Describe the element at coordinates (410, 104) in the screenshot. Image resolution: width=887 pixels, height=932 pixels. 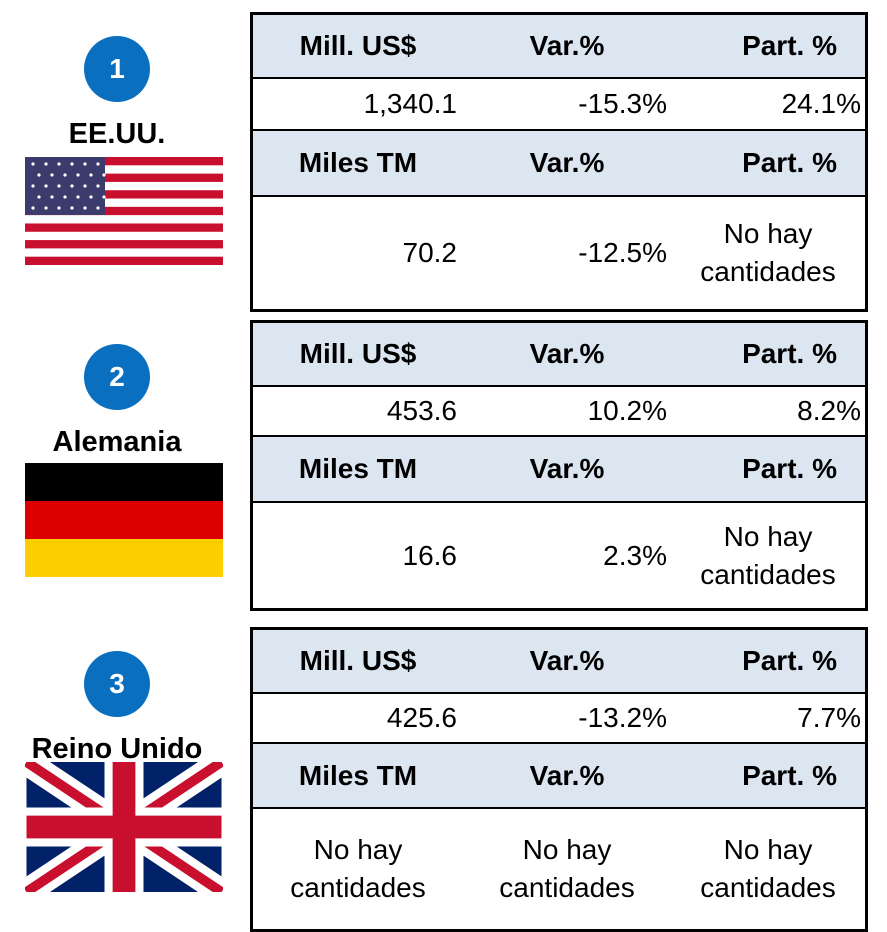
I see `value-cell: 1,340.1` at that location.